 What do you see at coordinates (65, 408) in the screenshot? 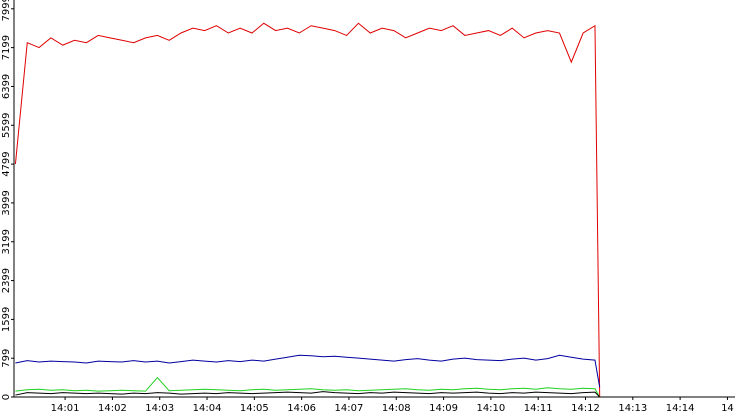
I see `x-tick-label: 14:01` at bounding box center [65, 408].